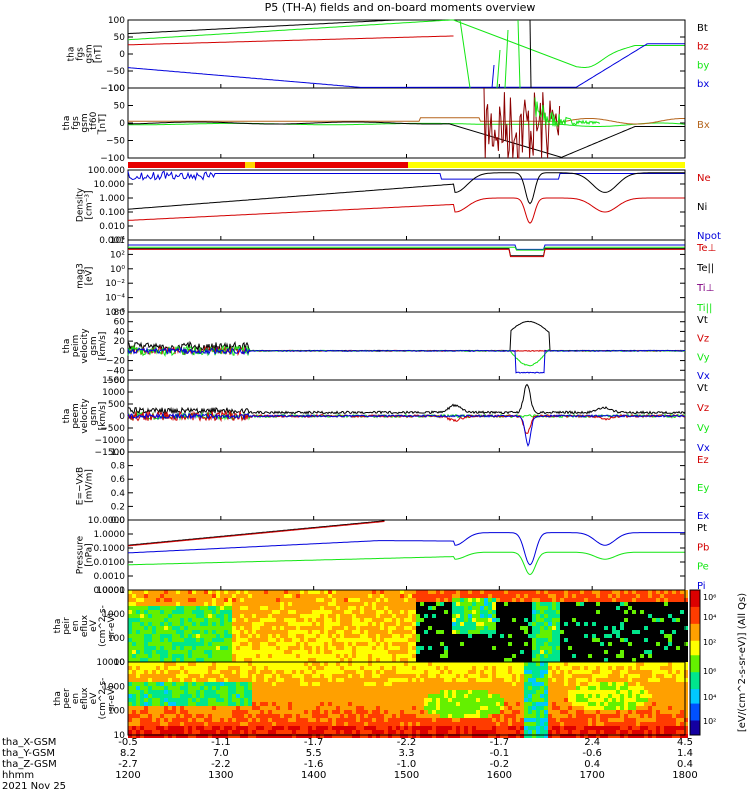  What do you see at coordinates (112, 89) in the screenshot?
I see `y-tick-label: −100` at bounding box center [112, 89].